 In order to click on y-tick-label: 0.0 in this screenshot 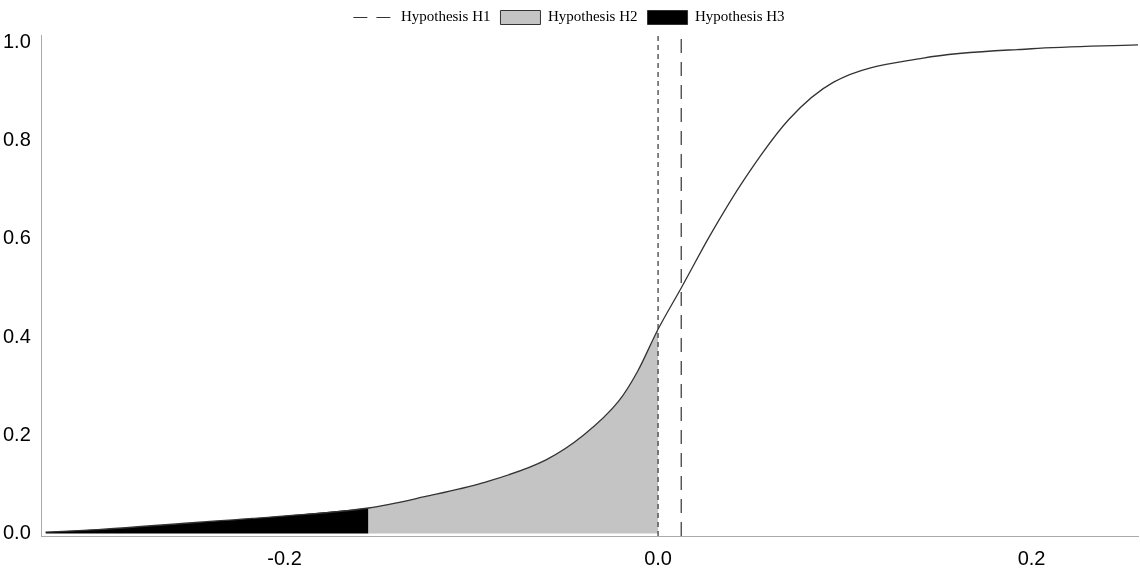, I will do `click(16, 532)`.